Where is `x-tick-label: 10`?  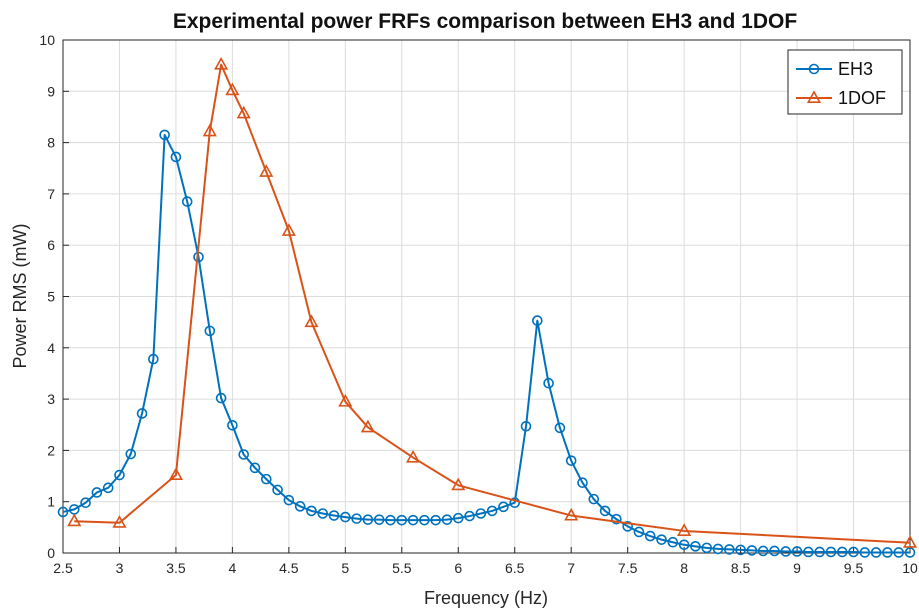 x-tick-label: 10 is located at coordinates (910, 568).